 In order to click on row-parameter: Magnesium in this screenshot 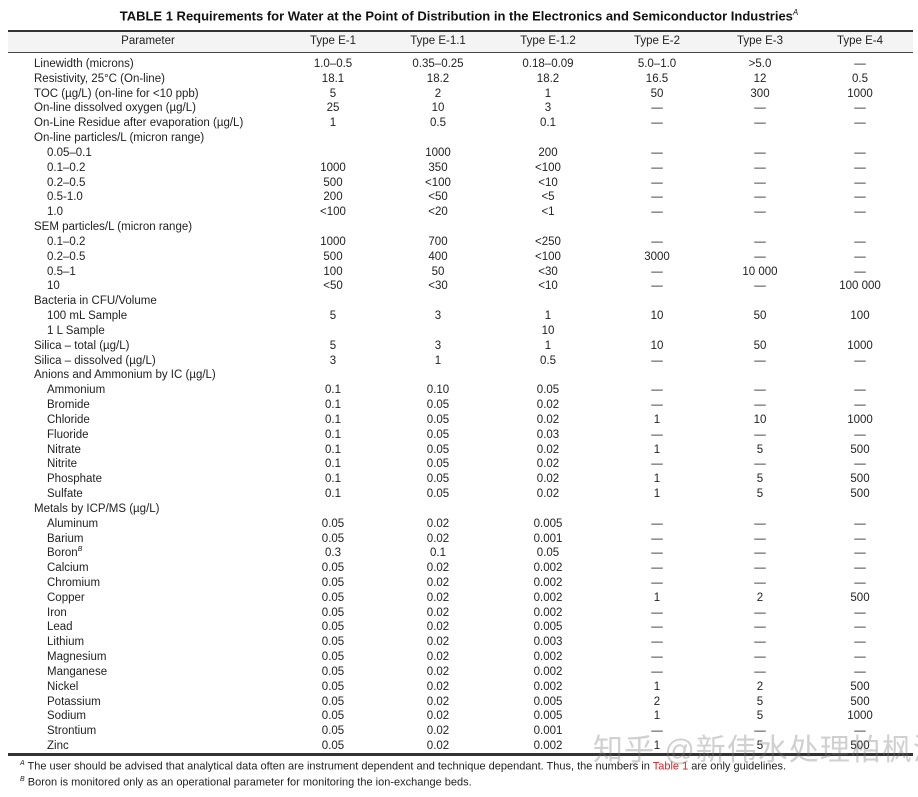, I will do `click(76, 657)`.